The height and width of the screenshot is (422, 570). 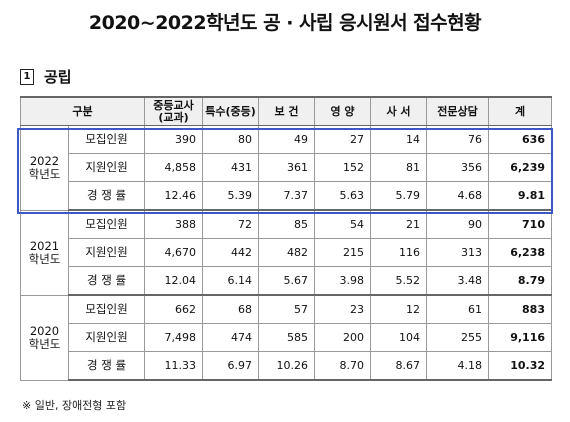 What do you see at coordinates (520, 281) in the screenshot?
I see `total-cell: 8.79` at bounding box center [520, 281].